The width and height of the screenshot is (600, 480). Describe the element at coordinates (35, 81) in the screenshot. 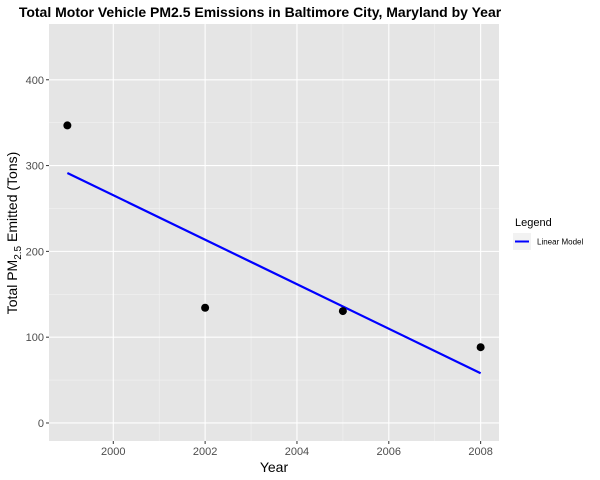

I see `y-tick-label: 400` at that location.